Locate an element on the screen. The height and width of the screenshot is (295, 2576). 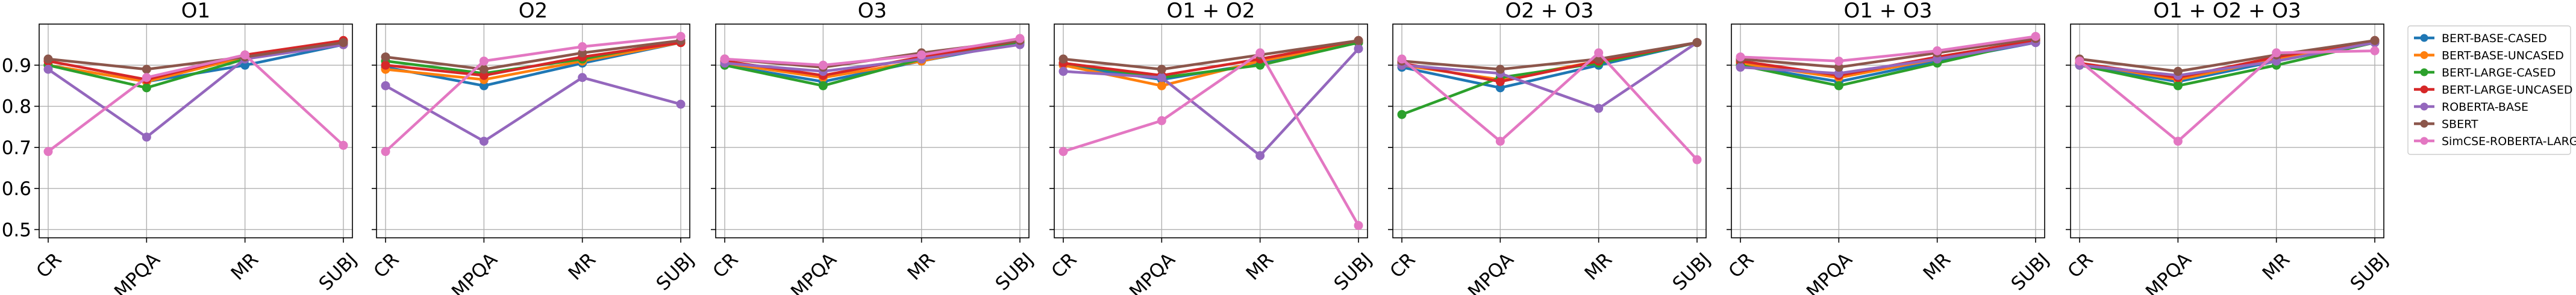
subplot-title: O1 is located at coordinates (196, 12).